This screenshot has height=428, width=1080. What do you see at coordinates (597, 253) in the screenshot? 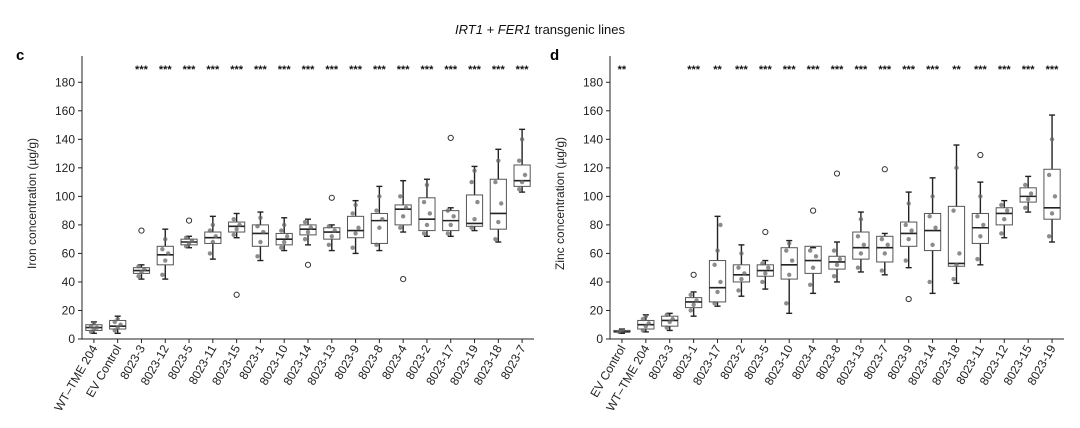
I see `y-tick-label: 60` at bounding box center [597, 253].